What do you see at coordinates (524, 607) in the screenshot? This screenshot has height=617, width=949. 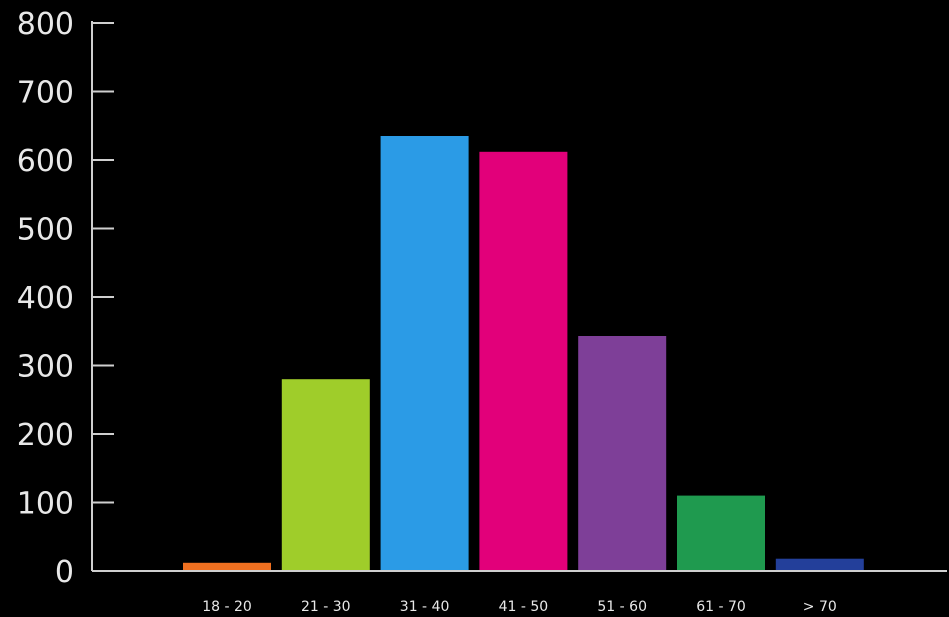 I see `x-category-label: 41 - 50` at bounding box center [524, 607].